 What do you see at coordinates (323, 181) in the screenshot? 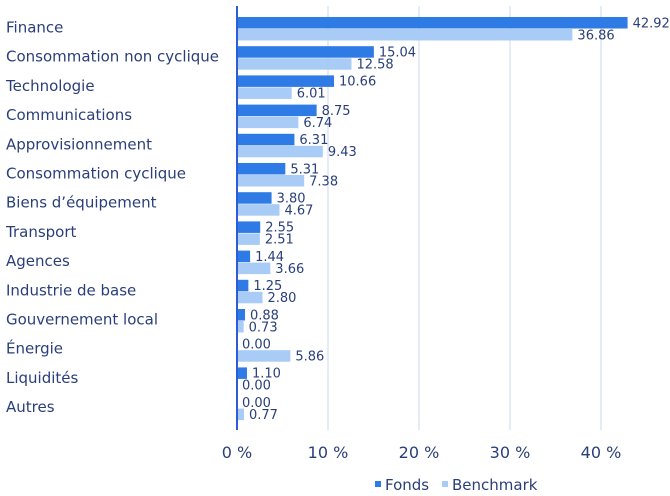
I see `value-label-benchmark-5: 7.38` at bounding box center [323, 181].